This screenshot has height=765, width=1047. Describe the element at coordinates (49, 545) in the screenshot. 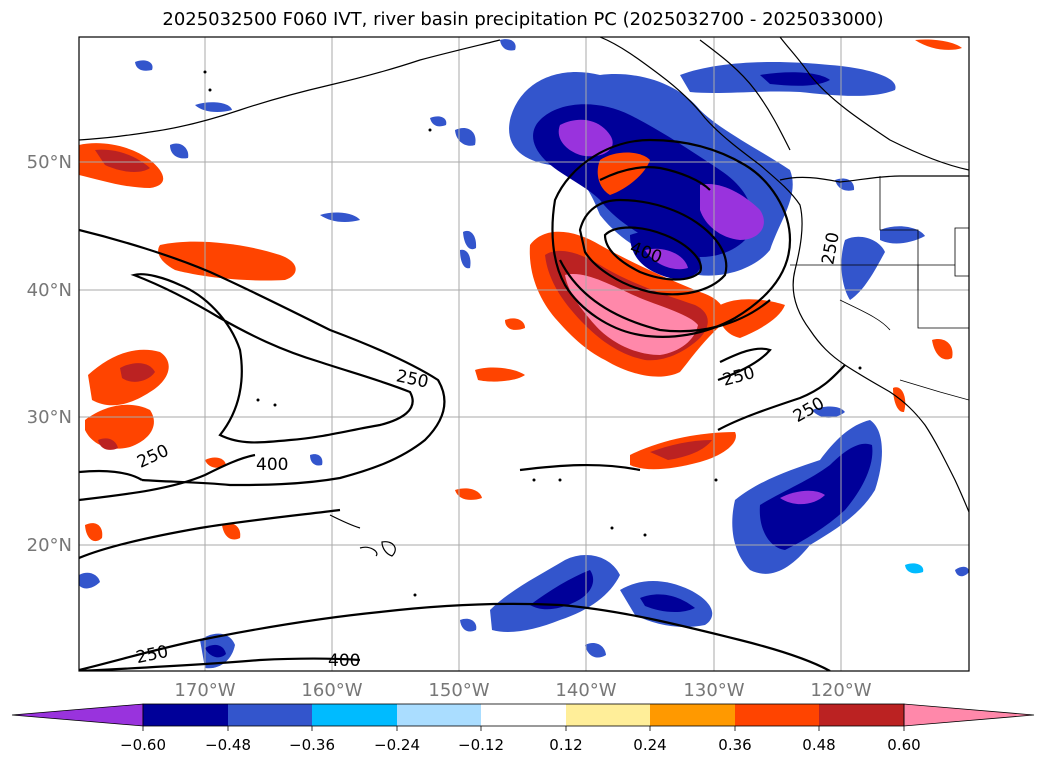

I see `lat-label: 20°N` at that location.